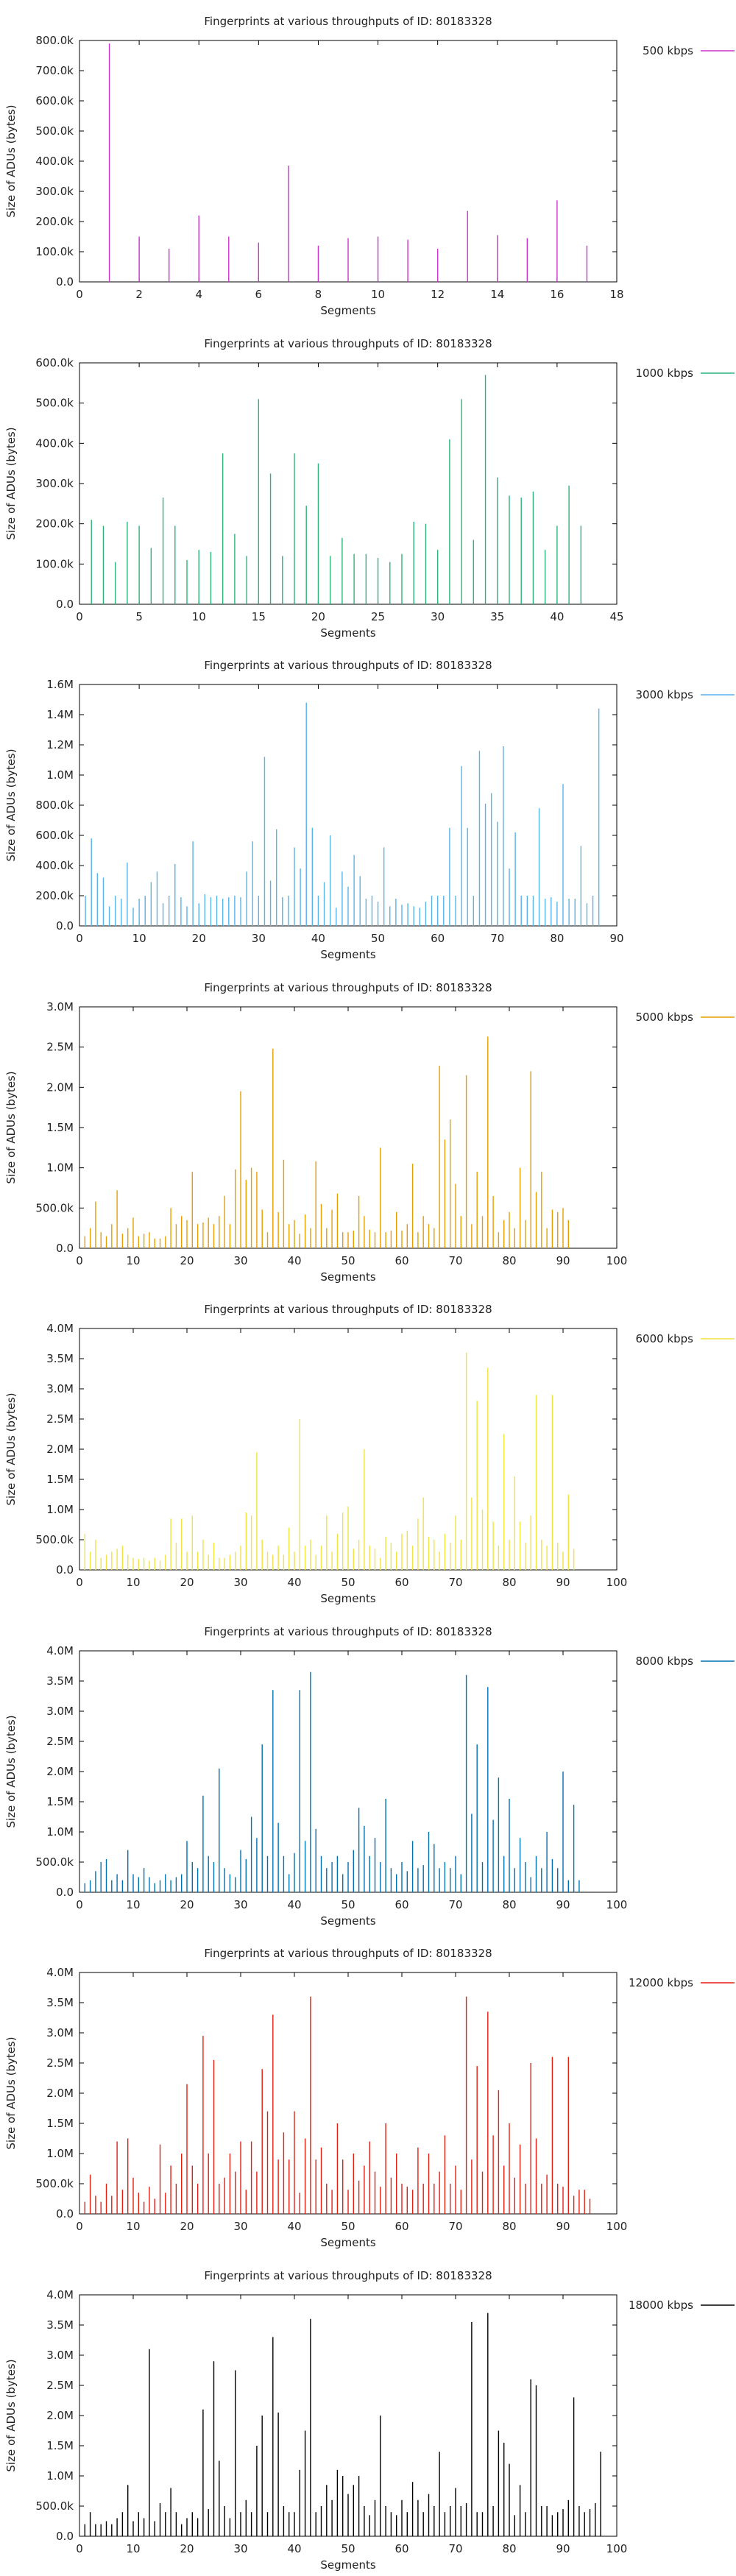 This screenshot has width=736, height=2576. I want to click on x-tick-label: 16, so click(557, 294).